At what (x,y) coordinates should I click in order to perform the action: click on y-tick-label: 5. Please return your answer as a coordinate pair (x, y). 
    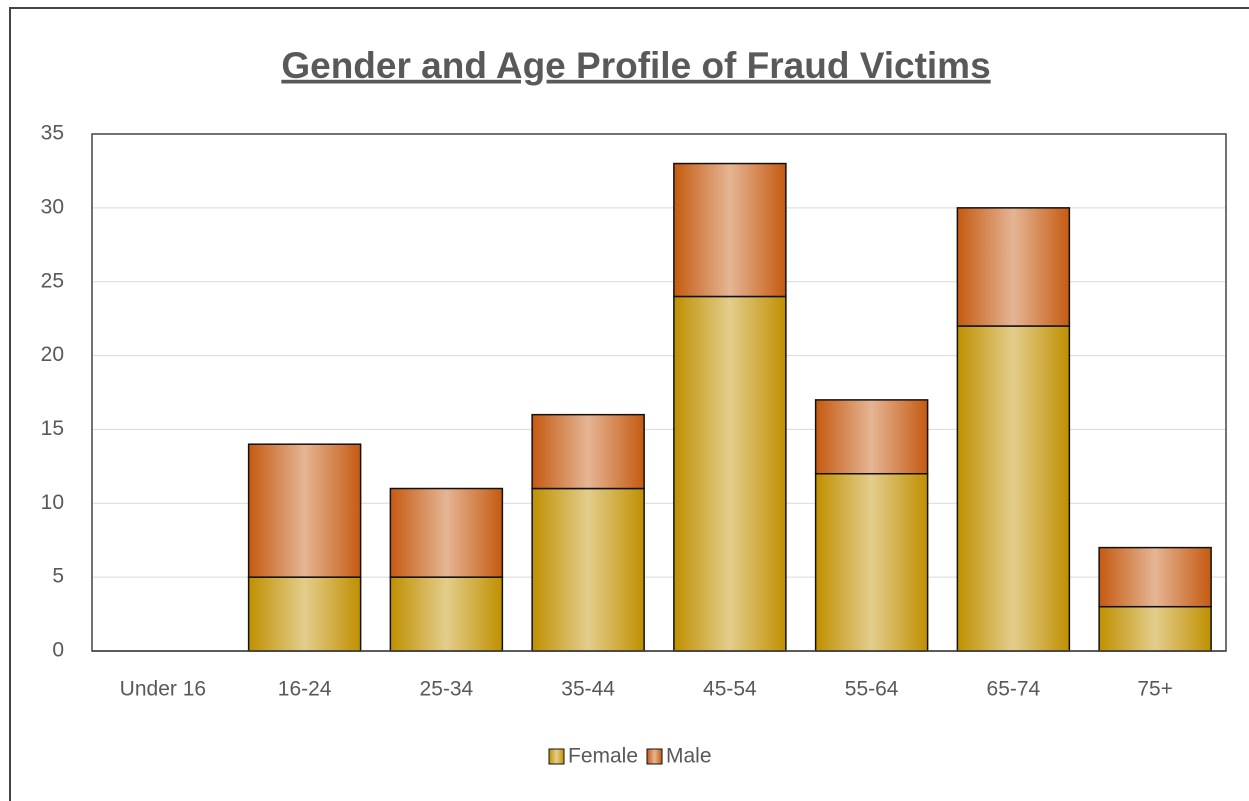
    Looking at the image, I should click on (58, 576).